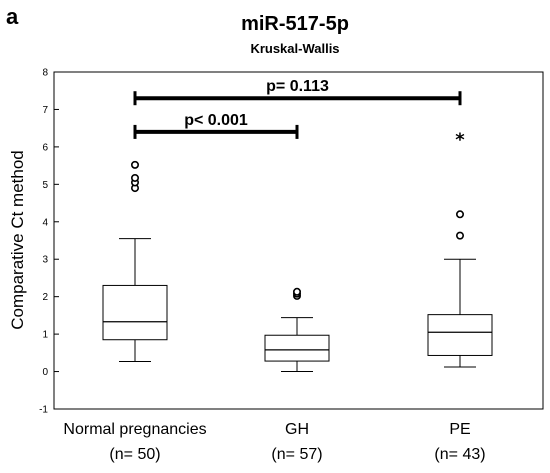 This screenshot has width=550, height=473. Describe the element at coordinates (134, 429) in the screenshot. I see `x-category-label: Normal pregnancies` at that location.